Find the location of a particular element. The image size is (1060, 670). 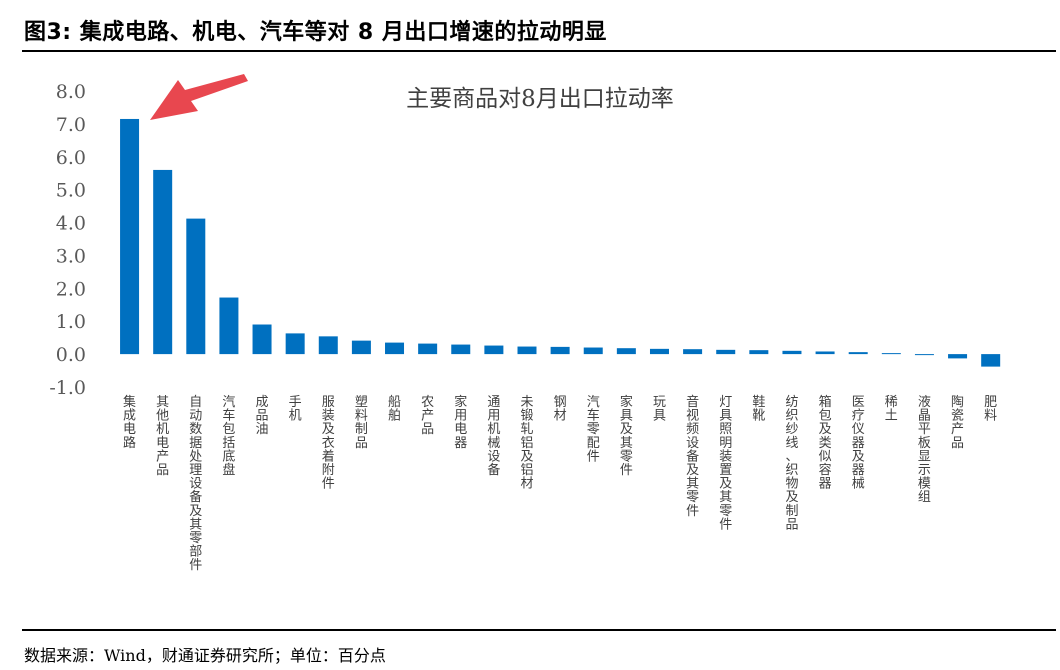

x-category-label: 鞋靴 is located at coordinates (758, 409).